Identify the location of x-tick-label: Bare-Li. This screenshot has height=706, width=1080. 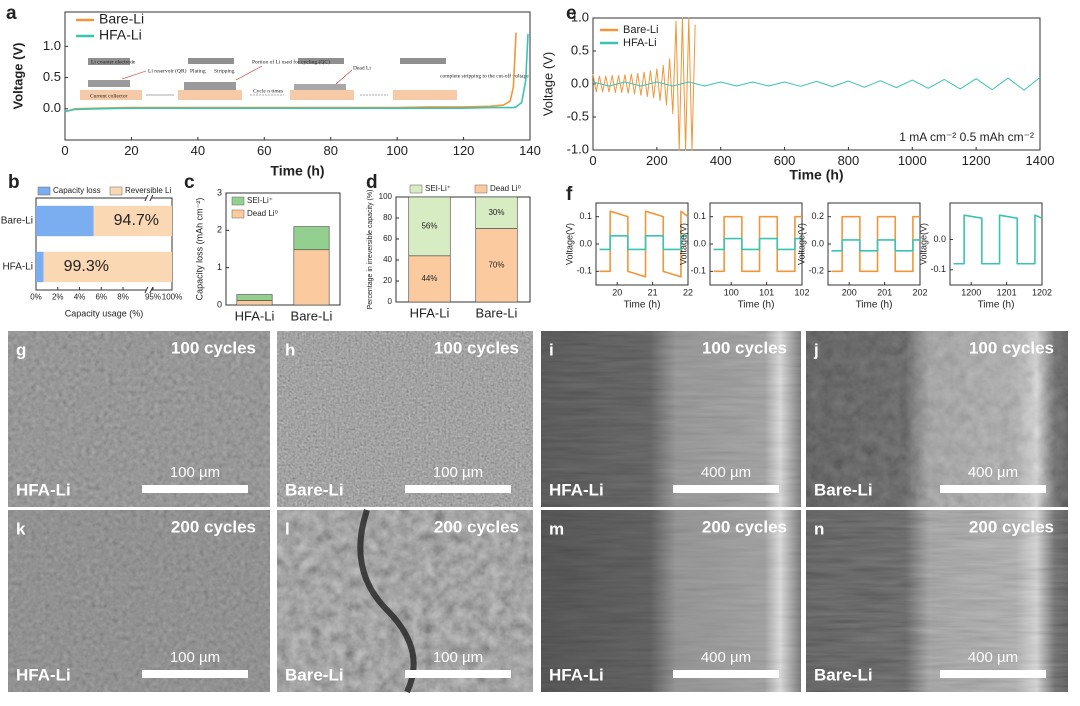
(497, 312).